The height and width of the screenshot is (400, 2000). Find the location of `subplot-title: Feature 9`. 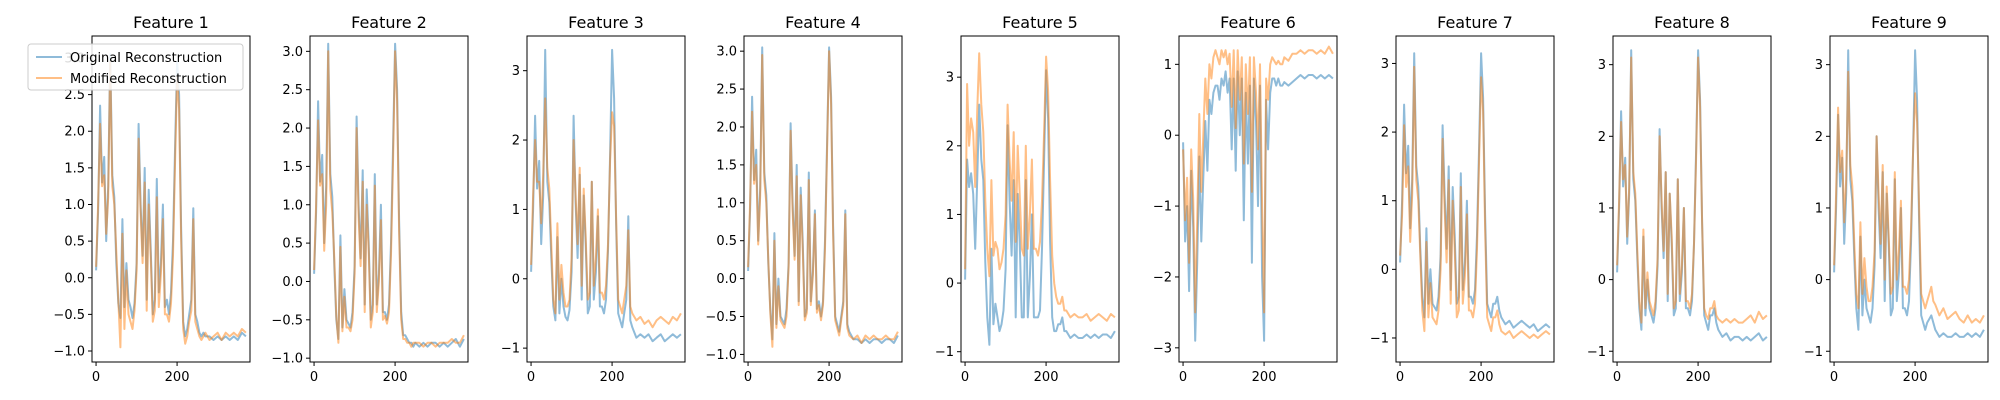

subplot-title: Feature 9 is located at coordinates (1909, 22).